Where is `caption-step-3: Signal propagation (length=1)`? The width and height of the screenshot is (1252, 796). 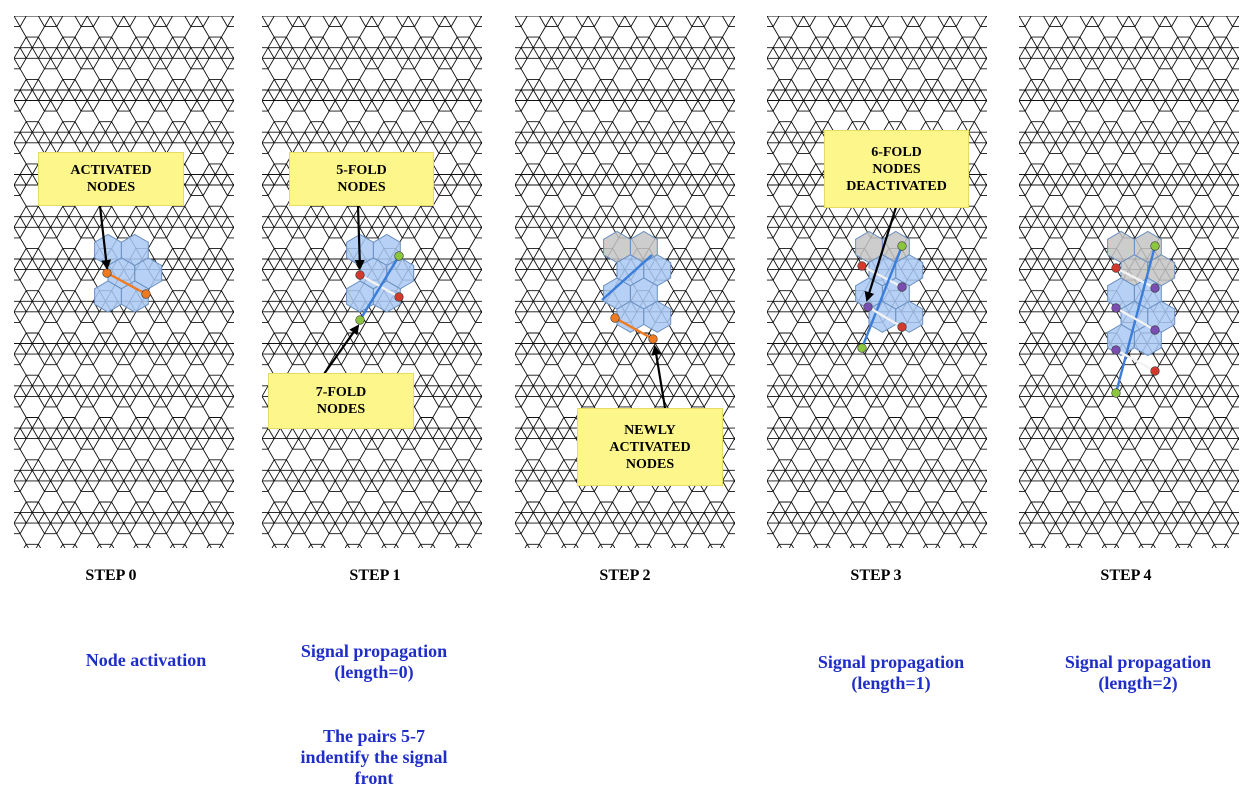
caption-step-3: Signal propagation (length=1) is located at coordinates (891, 672).